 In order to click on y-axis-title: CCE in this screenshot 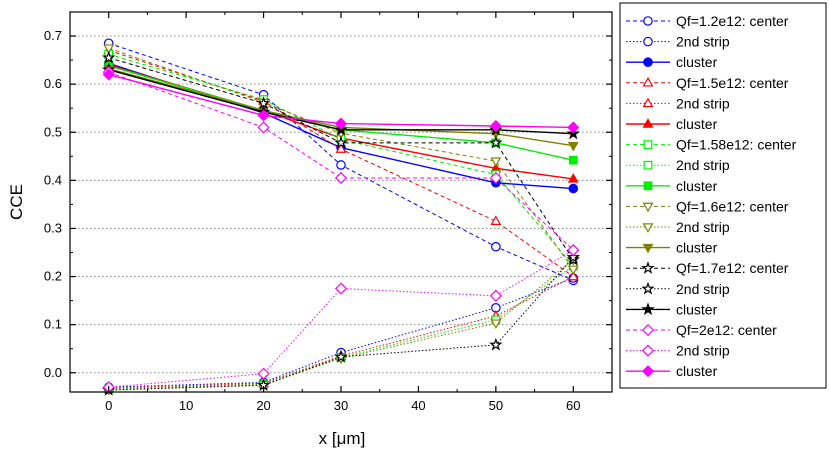, I will do `click(16, 202)`.